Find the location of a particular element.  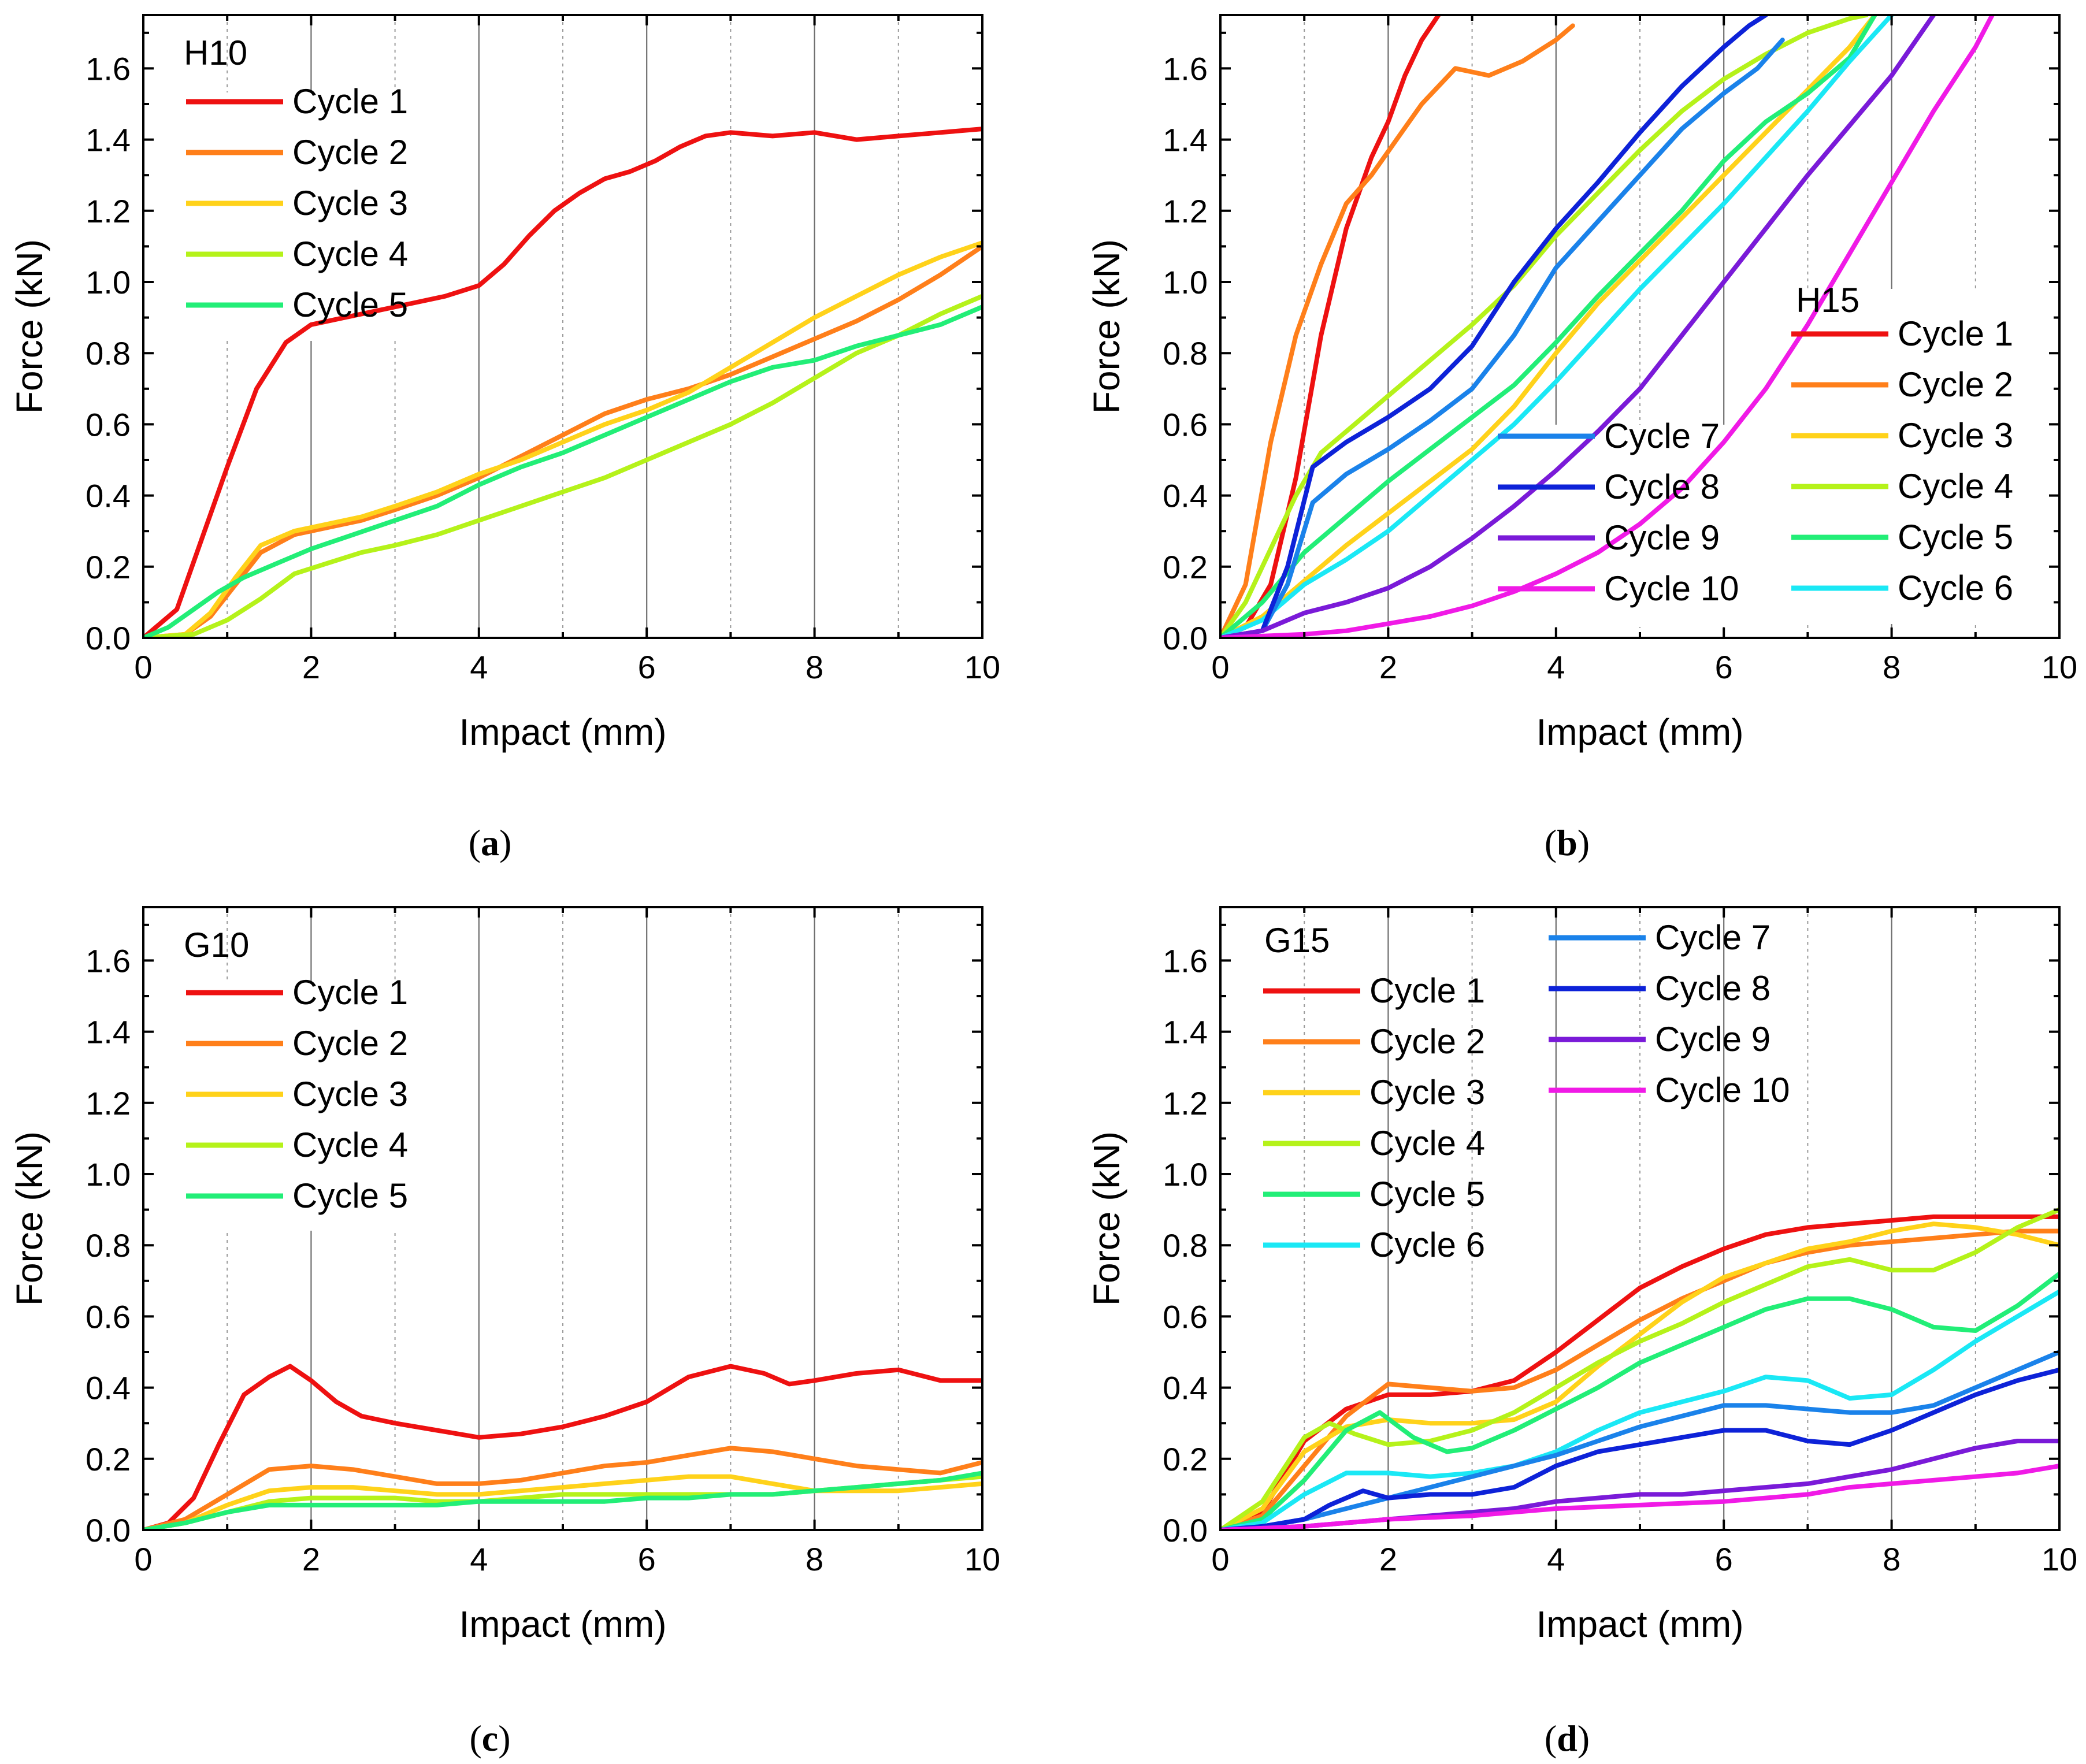

legend-background is located at coordinates (312, 1106).